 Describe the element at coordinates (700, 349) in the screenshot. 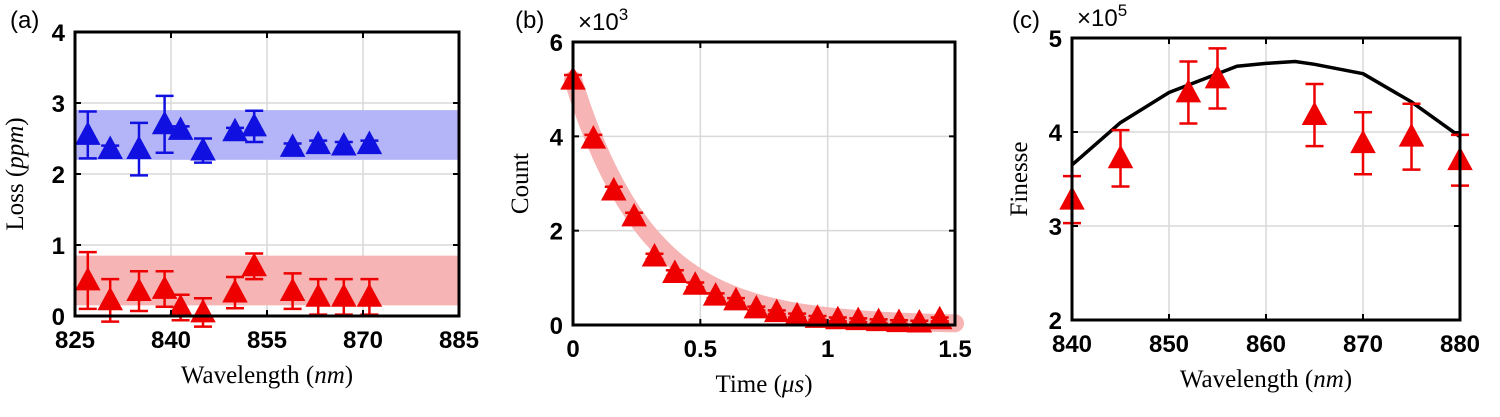

I see `x-tick-label: 0.5` at that location.